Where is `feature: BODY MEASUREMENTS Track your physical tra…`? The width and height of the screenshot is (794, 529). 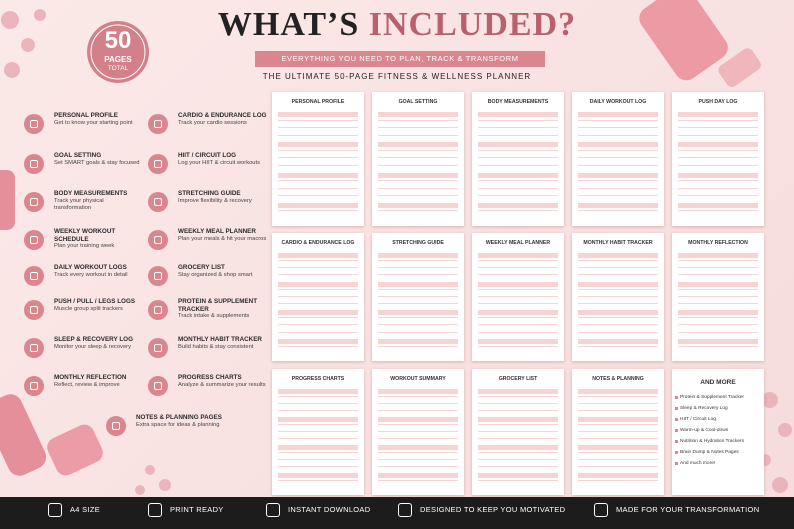 feature: BODY MEASUREMENTS Track your physical tra… is located at coordinates (98, 201).